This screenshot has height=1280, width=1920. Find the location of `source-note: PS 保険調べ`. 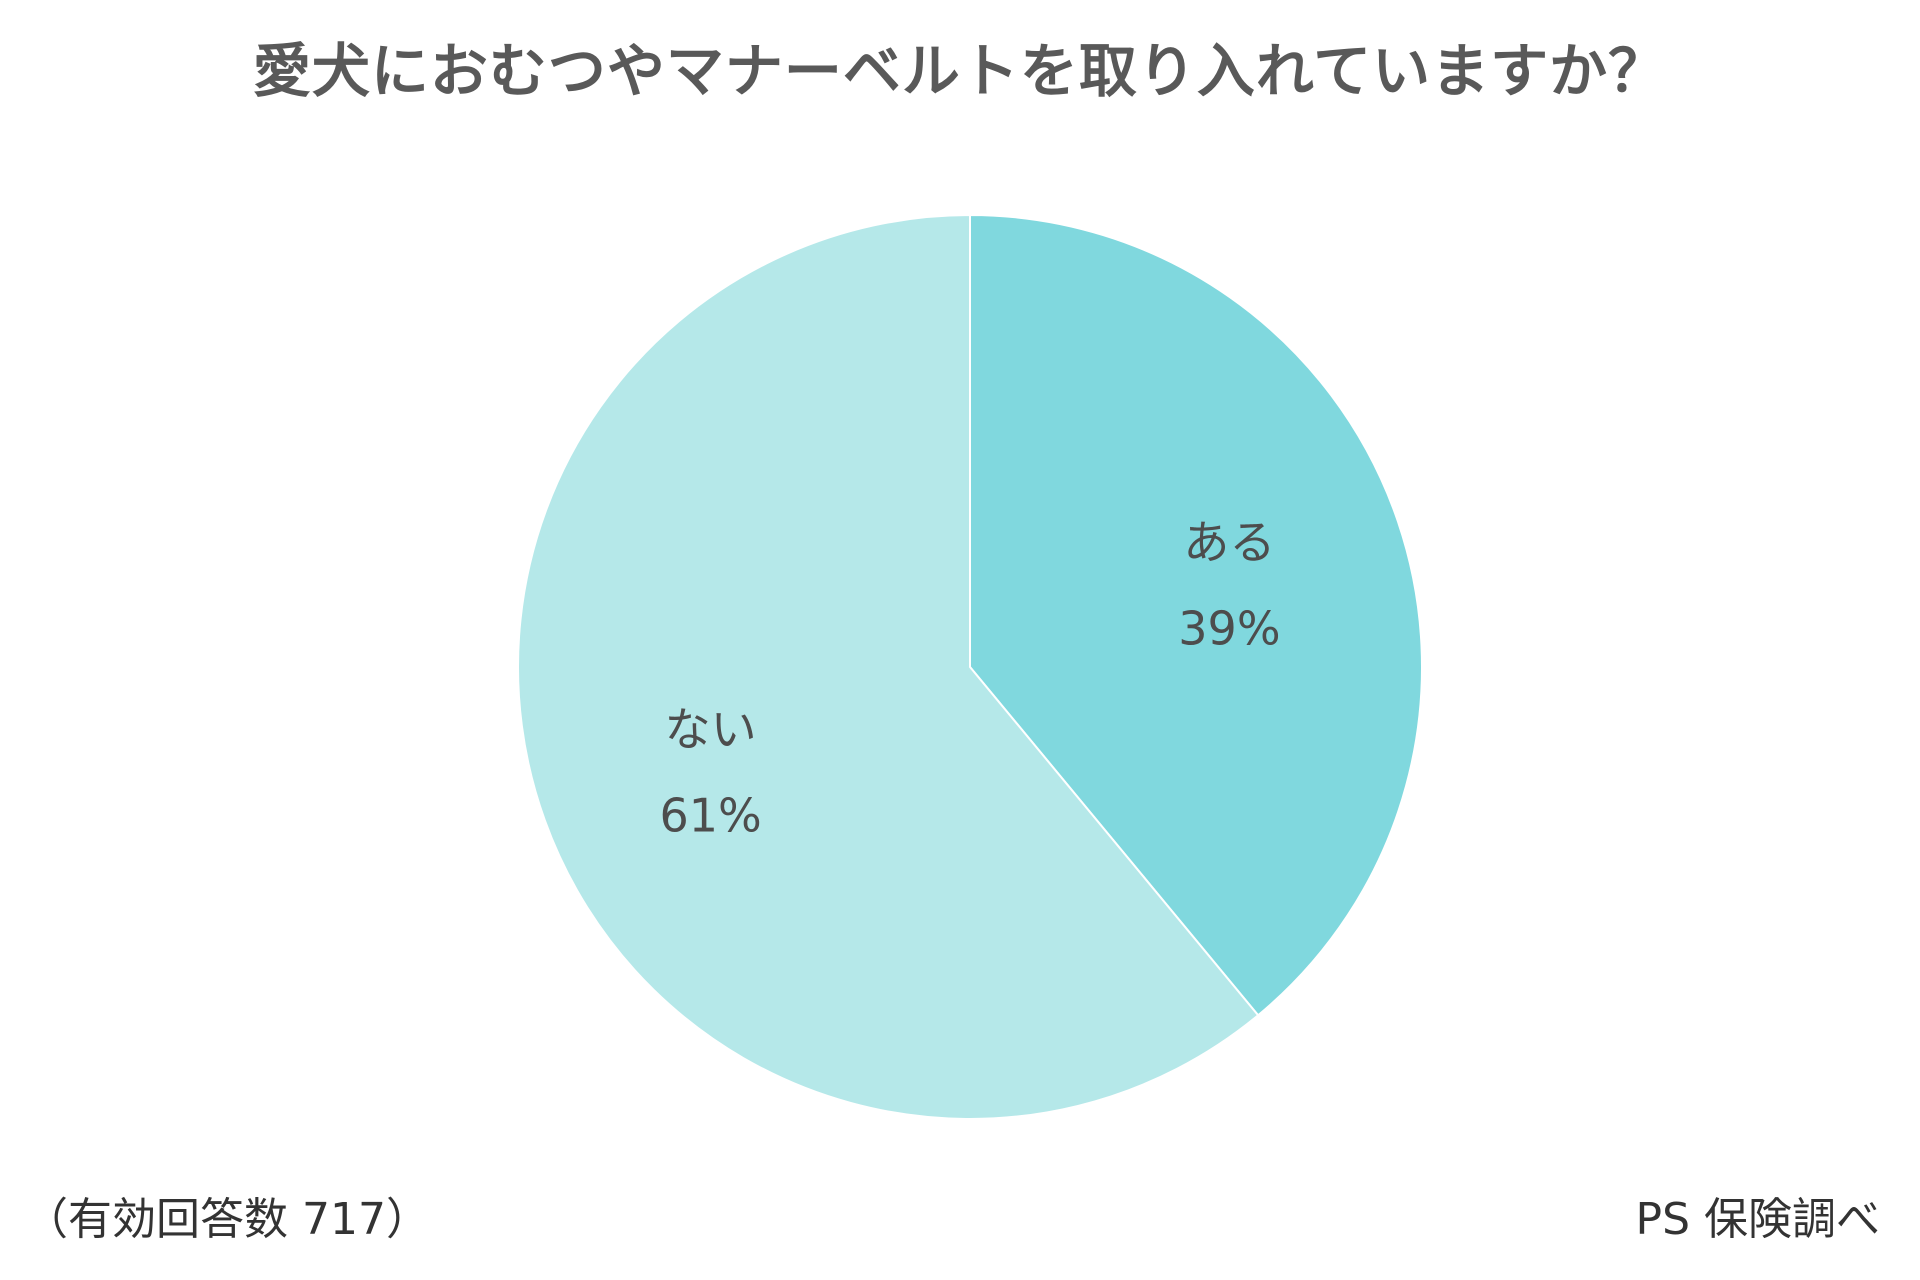

source-note: PS 保険調べ is located at coordinates (1757, 1219).